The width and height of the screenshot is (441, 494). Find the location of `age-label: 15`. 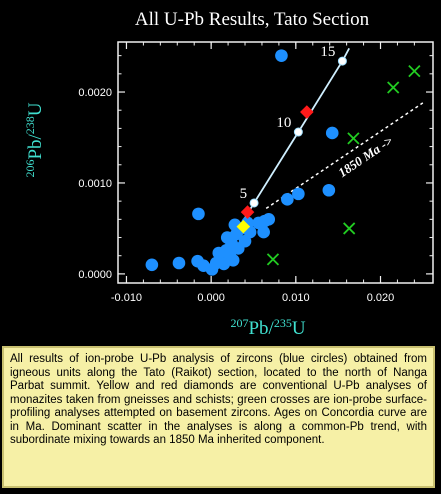

age-label: 15 is located at coordinates (327, 52).